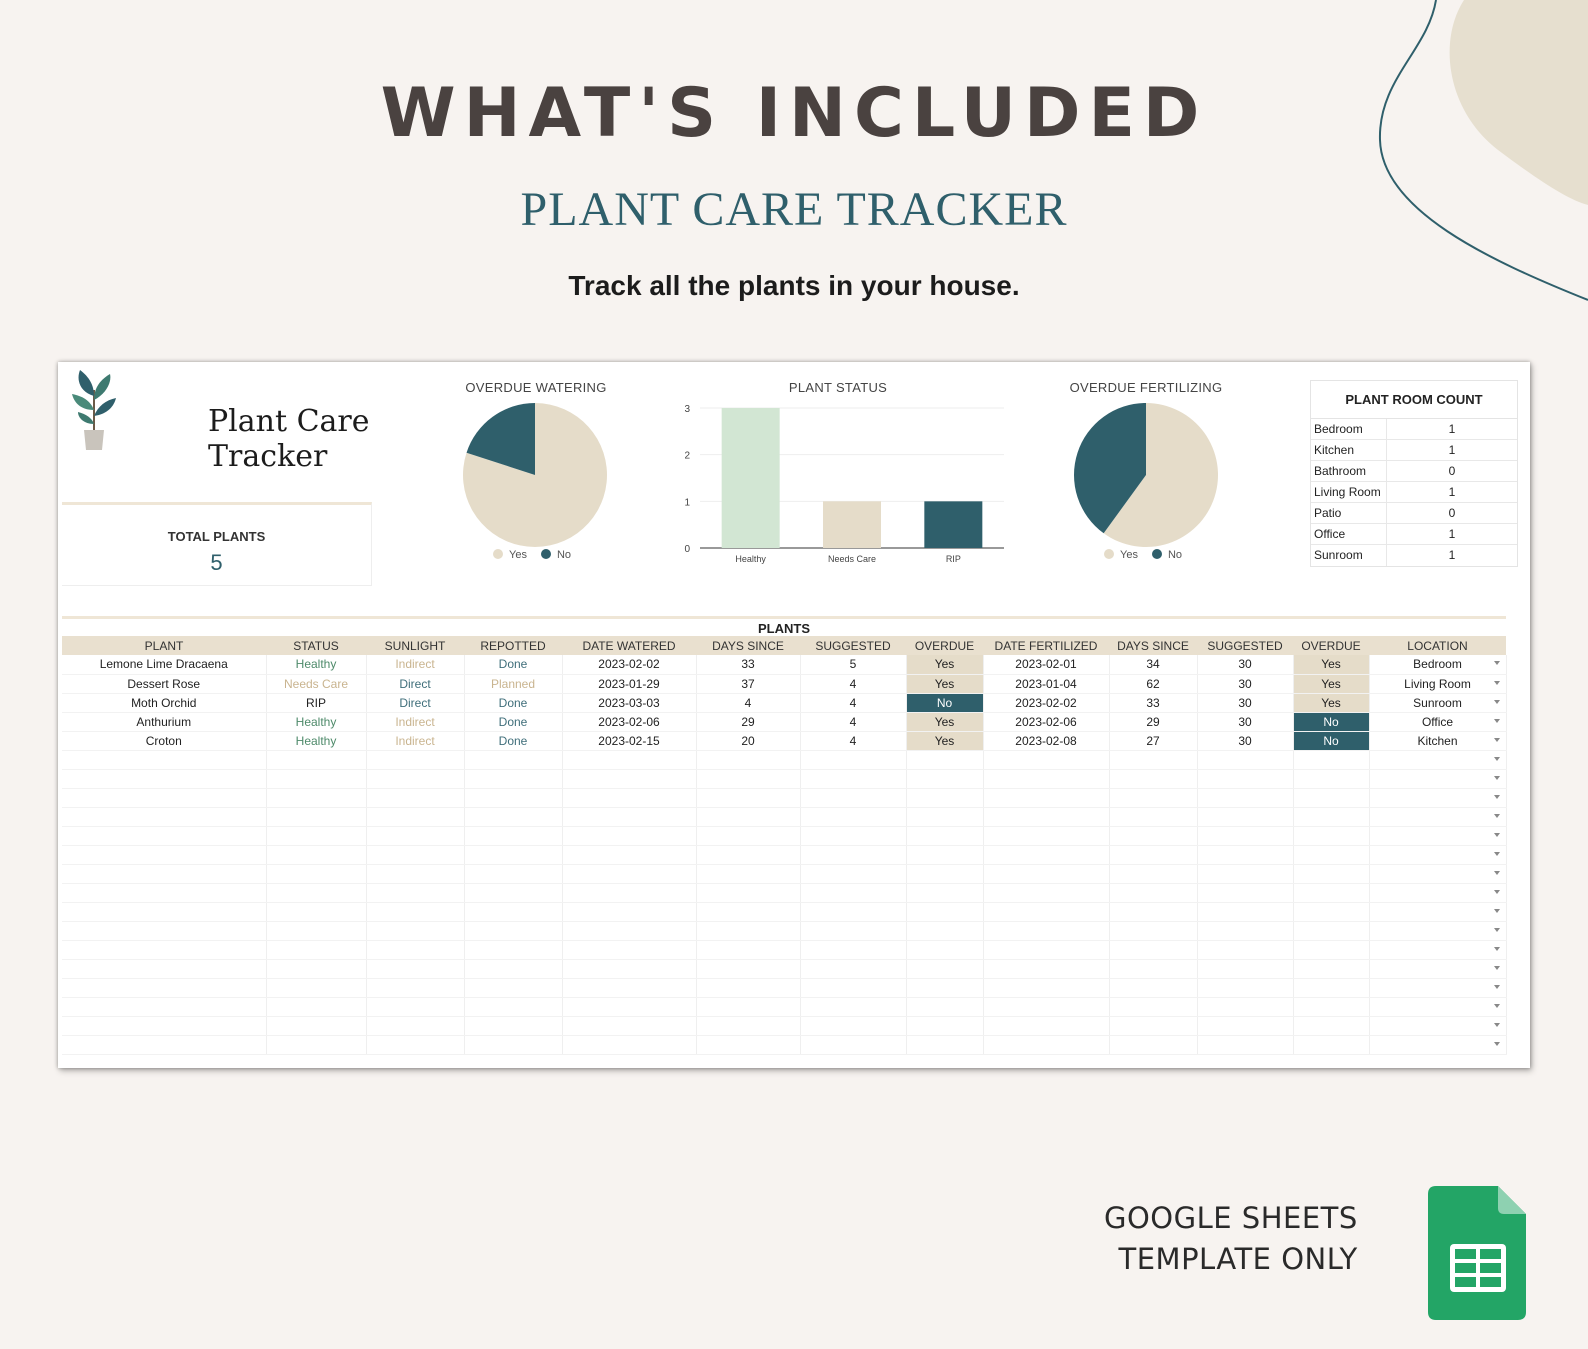 The height and width of the screenshot is (1349, 1588). I want to click on table-cell: Bedroom, so click(1438, 665).